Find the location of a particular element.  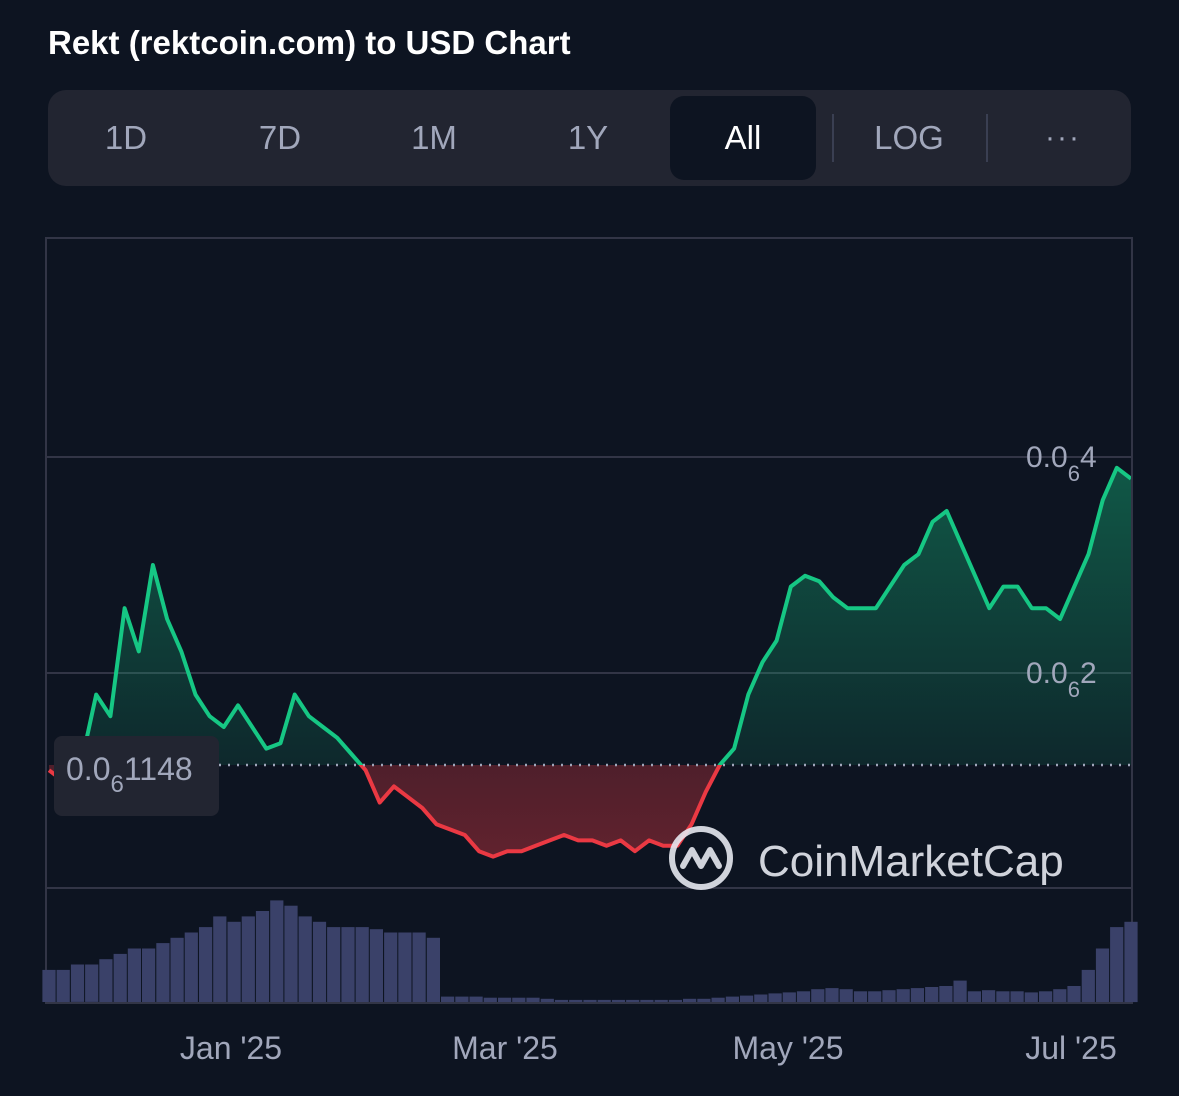

x-tick-label: May '25 is located at coordinates (788, 1048).